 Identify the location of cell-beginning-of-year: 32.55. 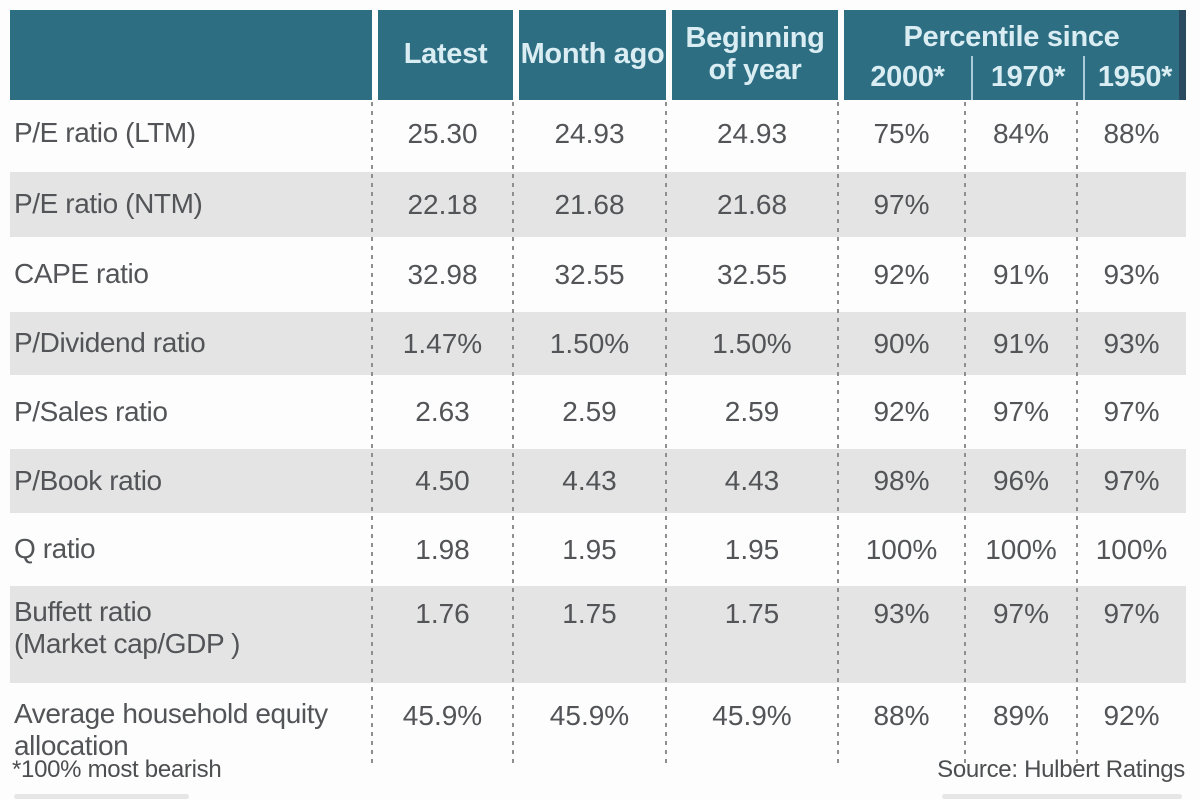
(752, 274).